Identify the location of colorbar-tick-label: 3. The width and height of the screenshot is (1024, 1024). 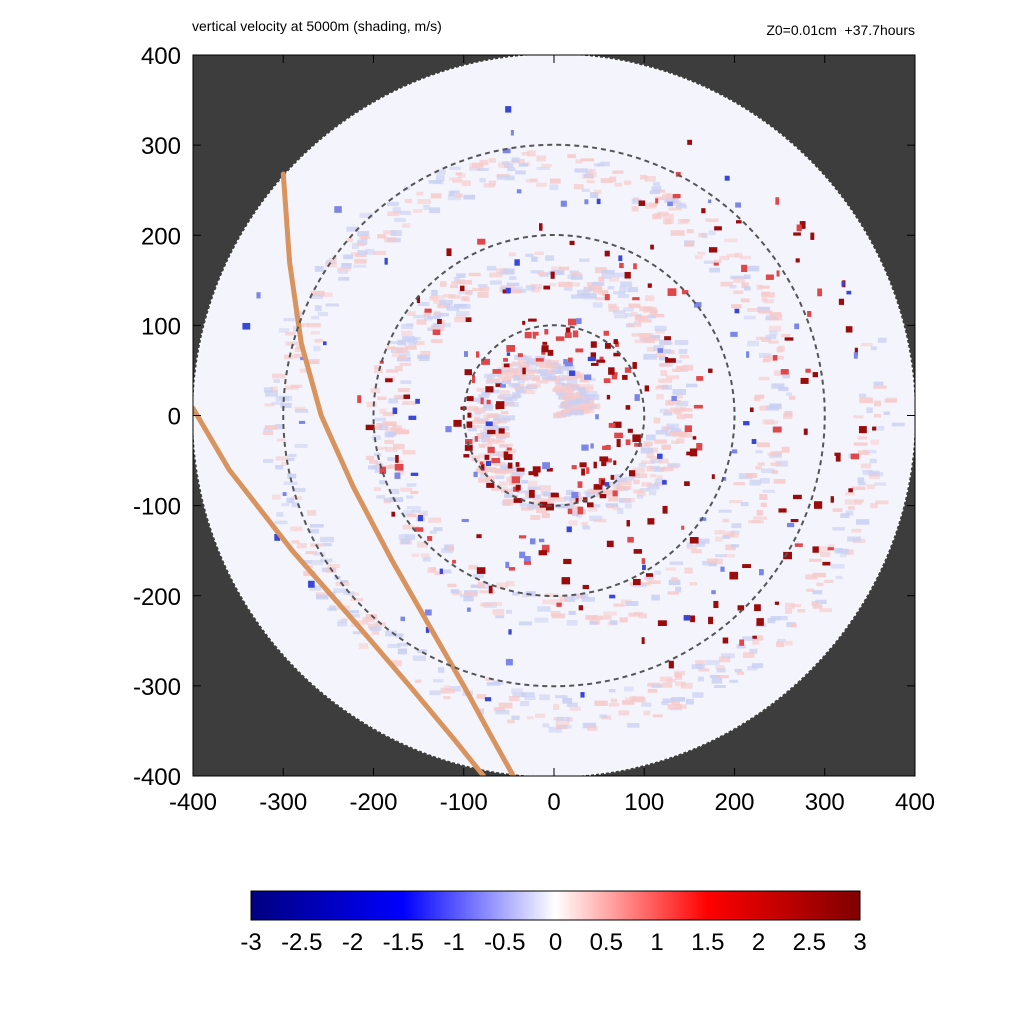
(859, 942).